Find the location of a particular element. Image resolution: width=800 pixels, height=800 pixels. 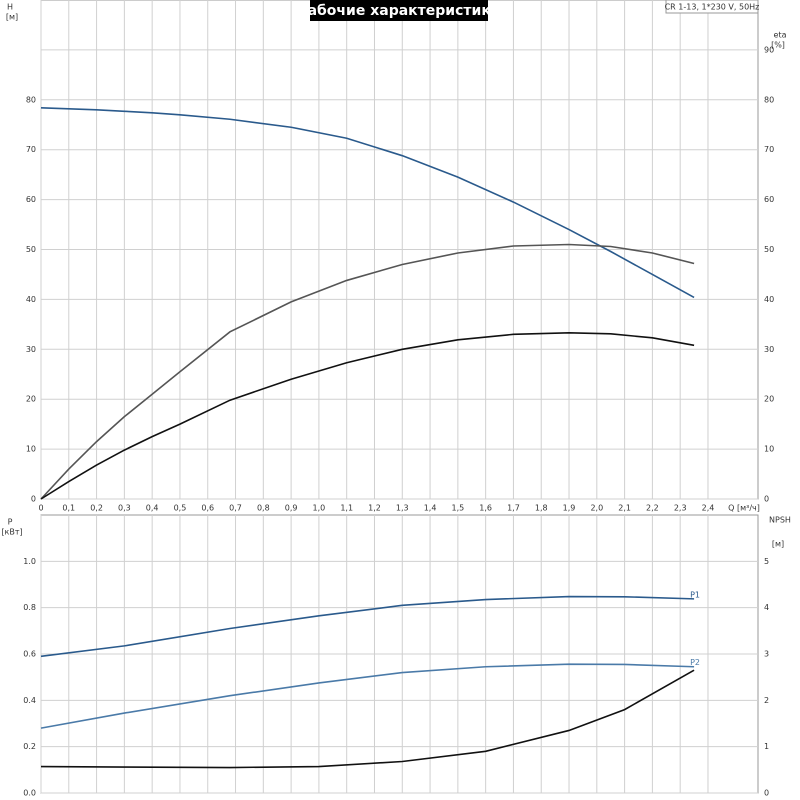

y2-tick-label: 70 is located at coordinates (769, 149).